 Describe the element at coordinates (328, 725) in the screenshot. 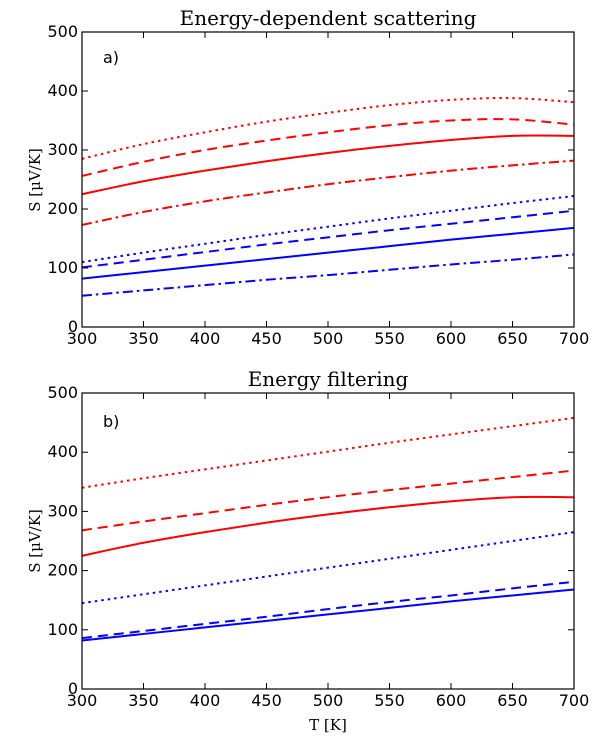

I see `panel-b-xlabel: T [K]` at that location.